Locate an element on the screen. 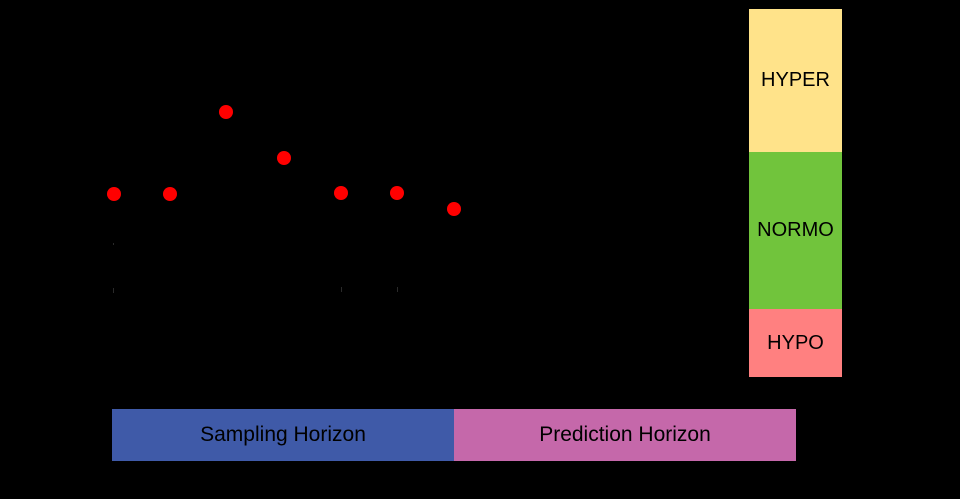 This screenshot has height=499, width=960. zone-normo-label: NORMO is located at coordinates (795, 230).